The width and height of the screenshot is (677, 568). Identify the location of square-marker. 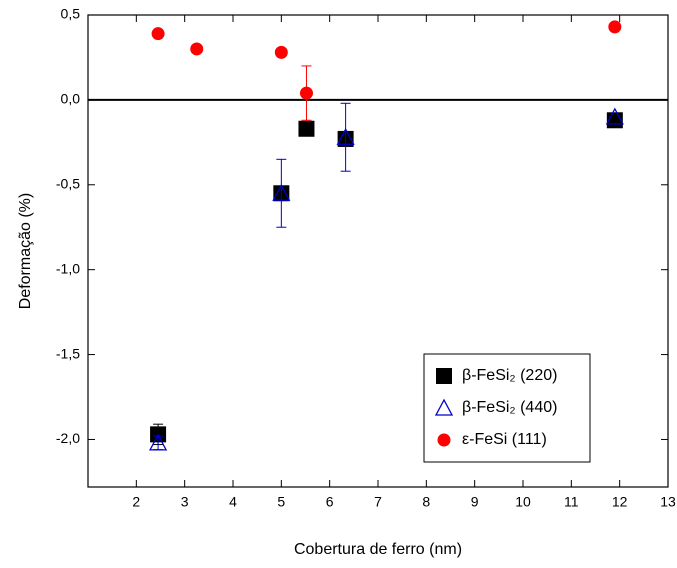
(306, 128).